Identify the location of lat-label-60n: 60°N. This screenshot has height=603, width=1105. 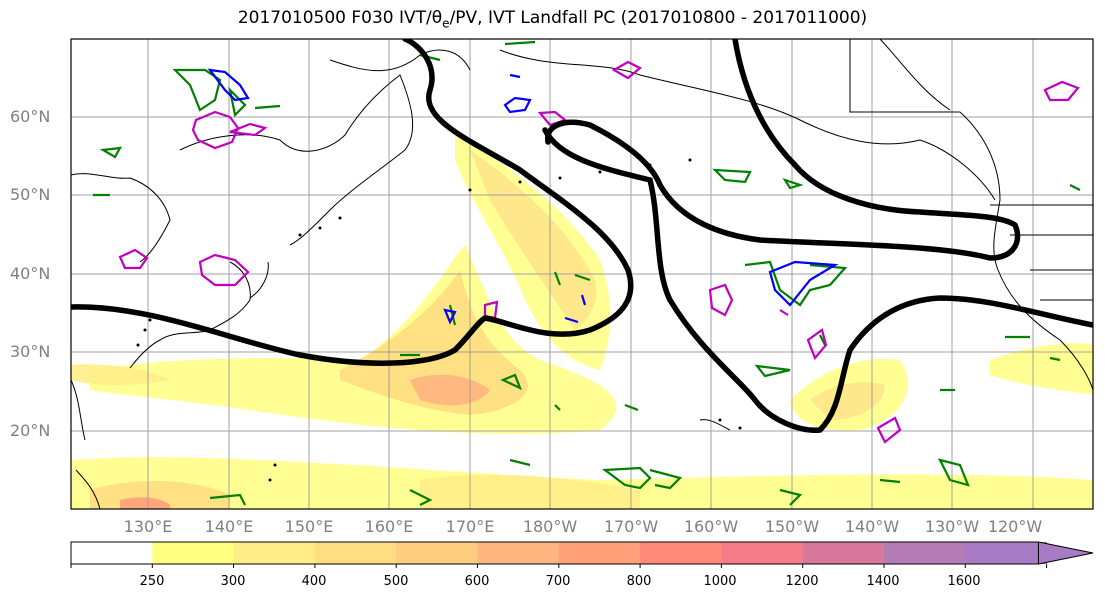
(30, 116).